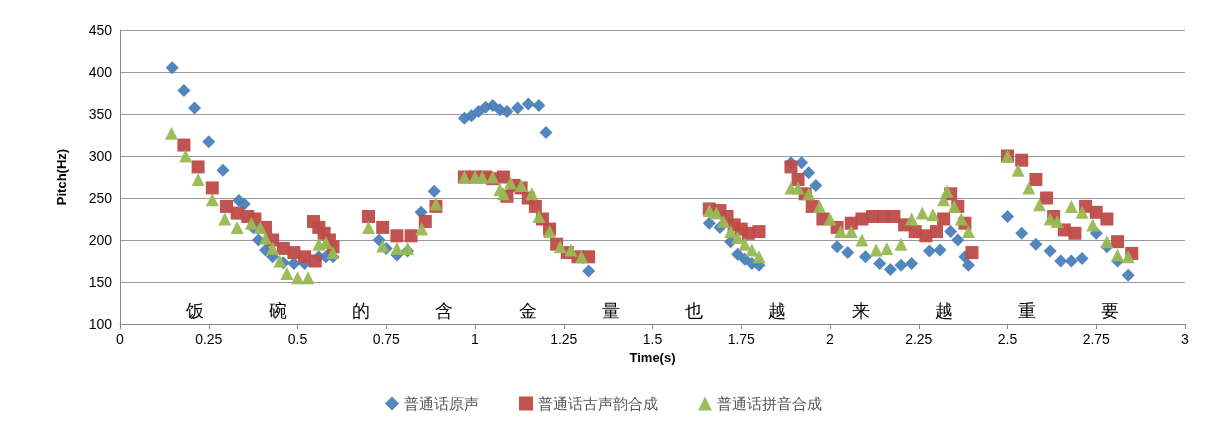 Image resolution: width=1207 pixels, height=430 pixels. What do you see at coordinates (100, 240) in the screenshot?
I see `y-tick-label: 200` at bounding box center [100, 240].